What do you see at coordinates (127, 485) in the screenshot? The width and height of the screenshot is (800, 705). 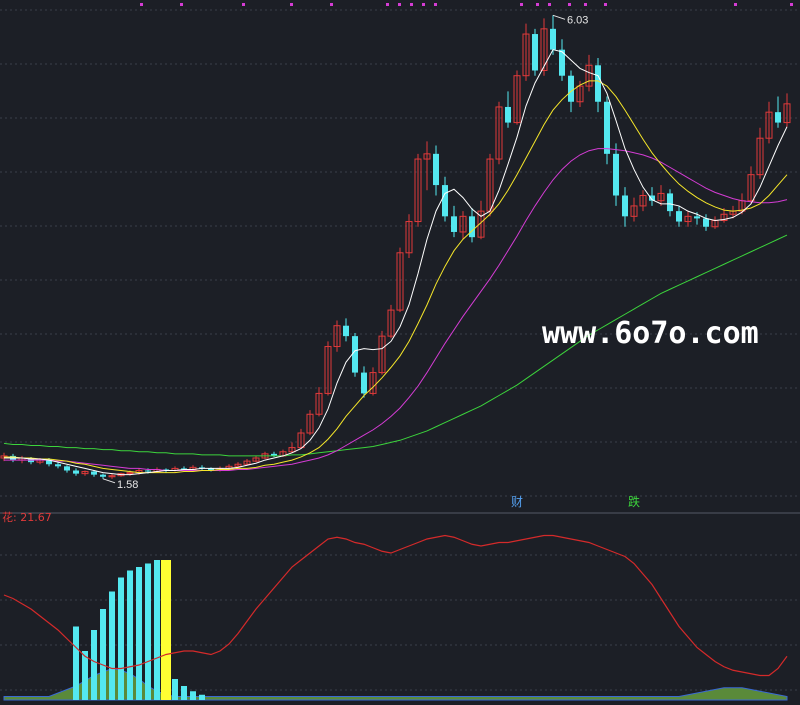 I see `low-price-label: 1.58` at bounding box center [127, 485].